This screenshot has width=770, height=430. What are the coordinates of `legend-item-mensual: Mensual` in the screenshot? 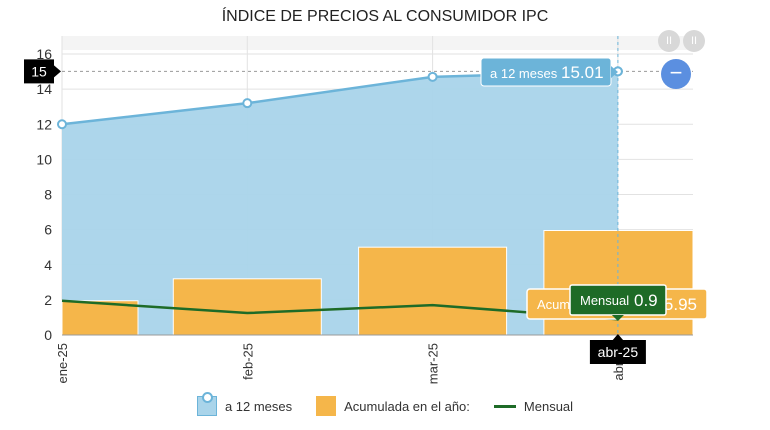 It's located at (533, 406).